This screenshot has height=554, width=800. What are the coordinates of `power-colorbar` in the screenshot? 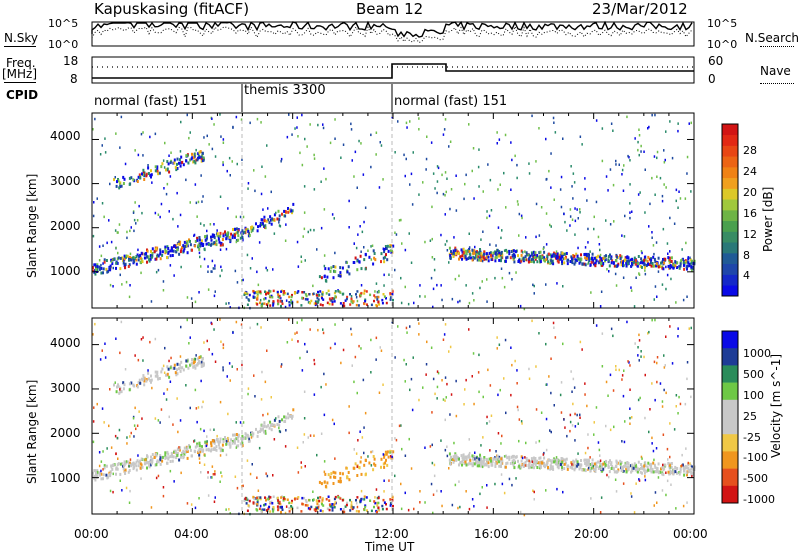 It's located at (730, 210).